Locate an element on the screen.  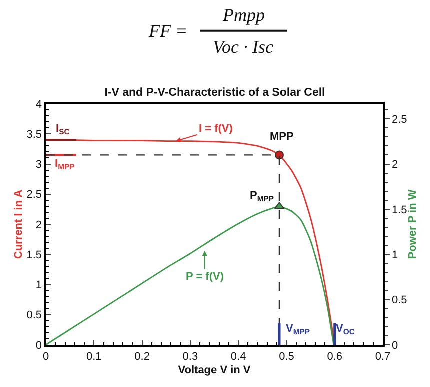
y-tick-label: 0.5 is located at coordinates (34, 316).